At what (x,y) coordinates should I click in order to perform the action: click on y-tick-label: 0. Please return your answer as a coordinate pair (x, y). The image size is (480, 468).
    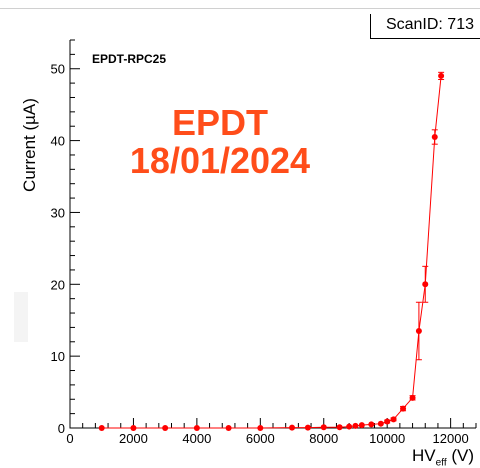
    Looking at the image, I should click on (61, 428).